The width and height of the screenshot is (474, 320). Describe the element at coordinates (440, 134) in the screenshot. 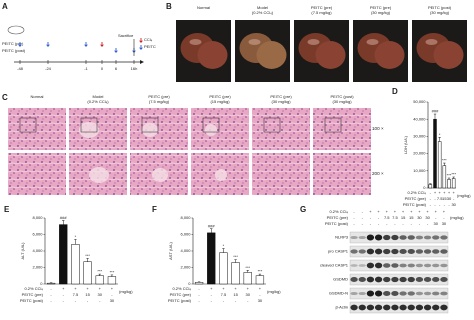

I see `significance-label: *` at that location.